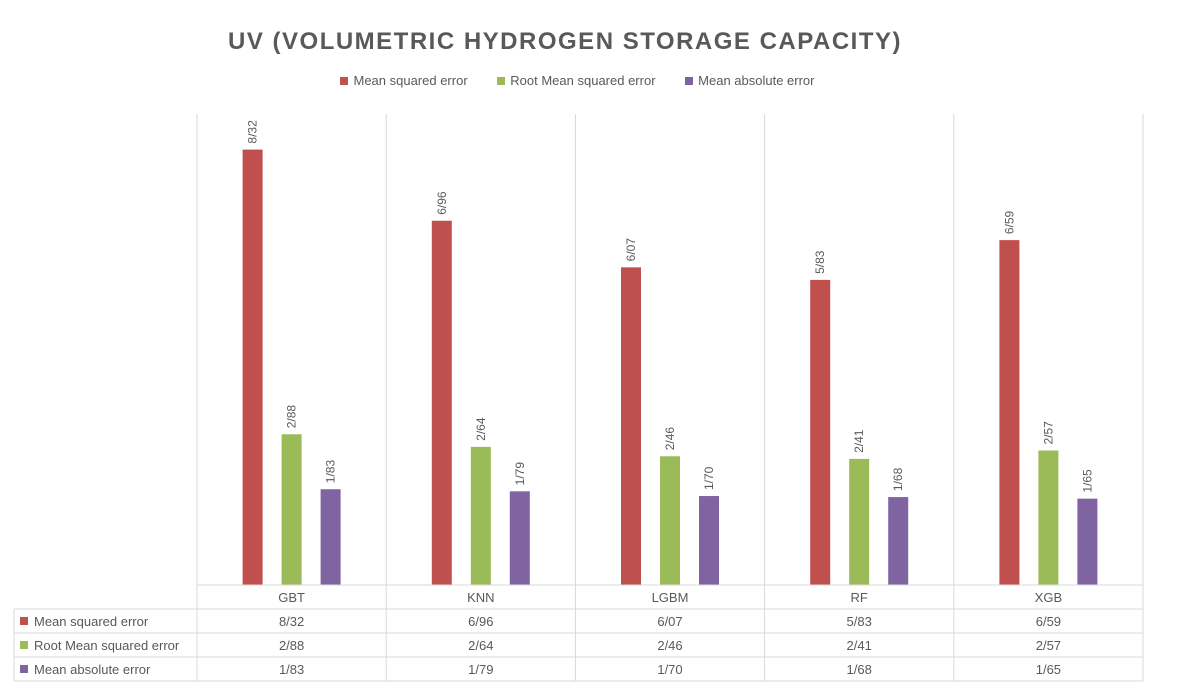 This screenshot has height=692, width=1188. I want to click on table-cell: 6/07, so click(669, 621).